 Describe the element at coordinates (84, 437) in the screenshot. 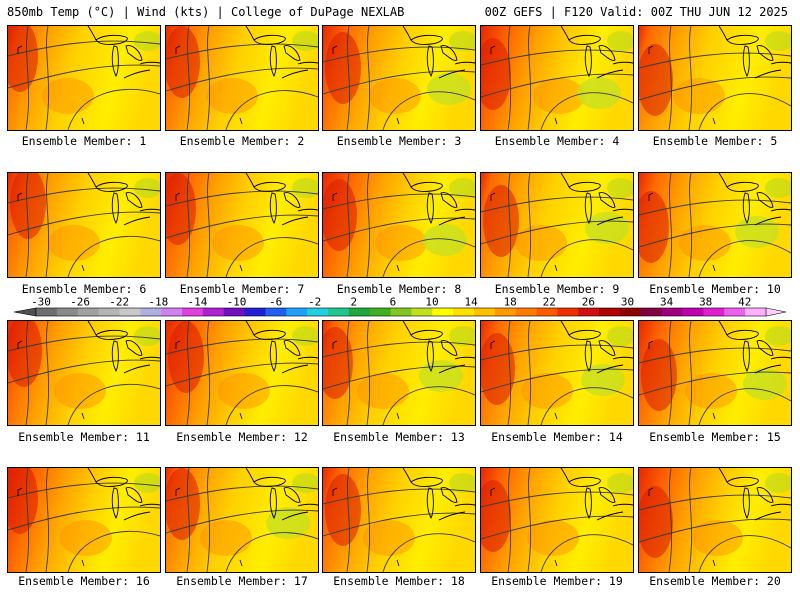

I see `ensemble-member-label: Ensemble Member: 11` at that location.